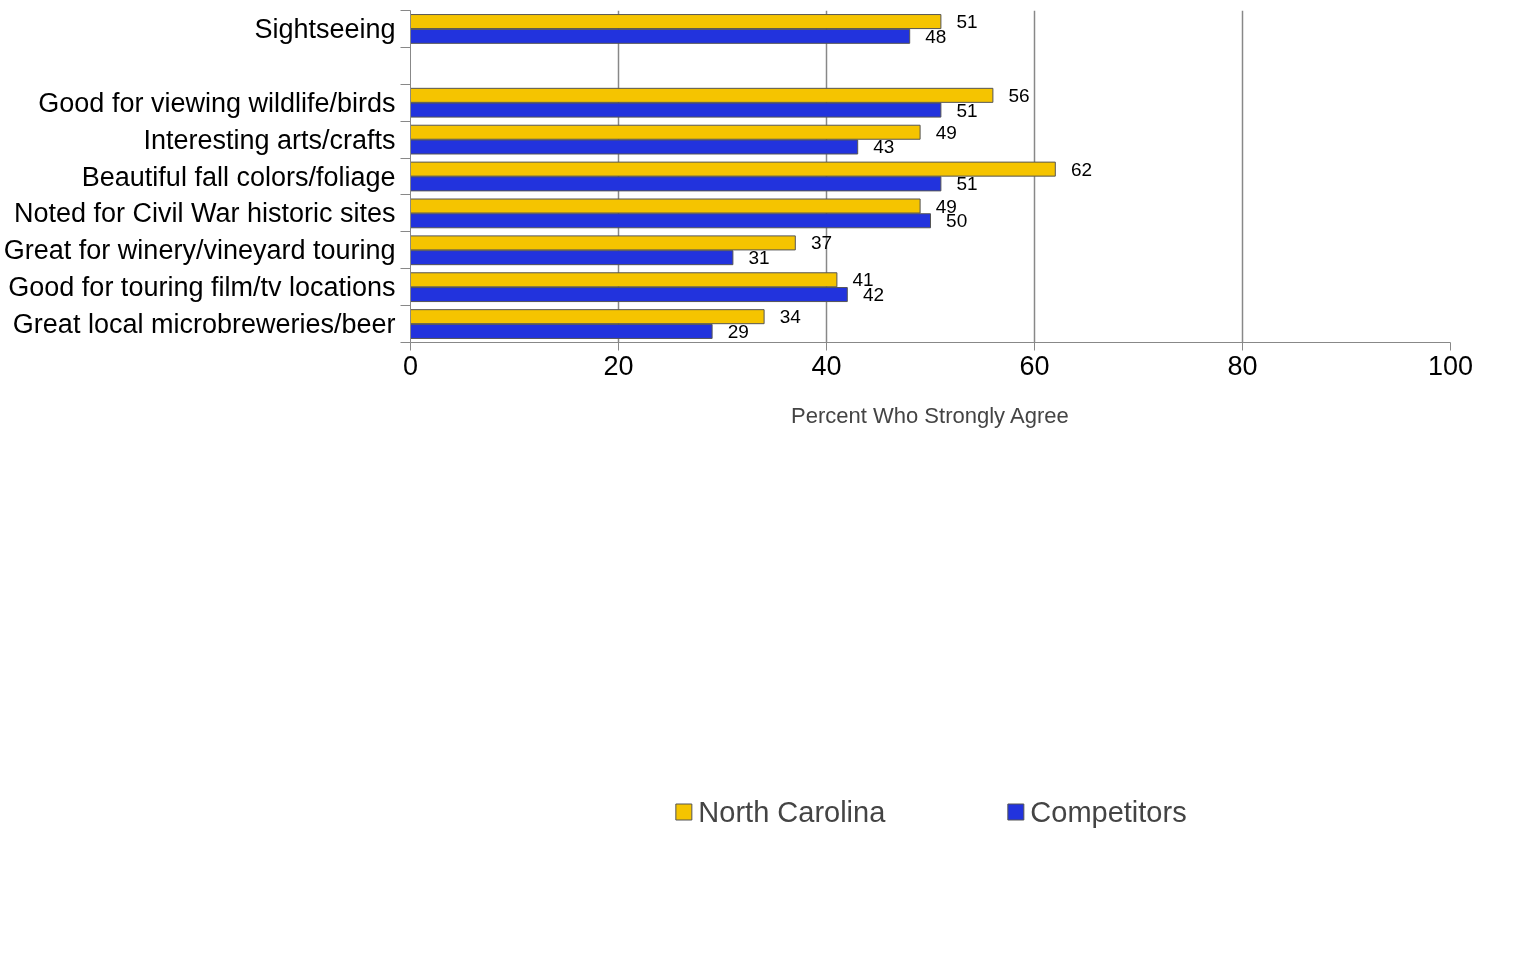 The width and height of the screenshot is (1523, 967). Describe the element at coordinates (269, 139) in the screenshot. I see `y-tick-label: Interesting arts/crafts` at that location.